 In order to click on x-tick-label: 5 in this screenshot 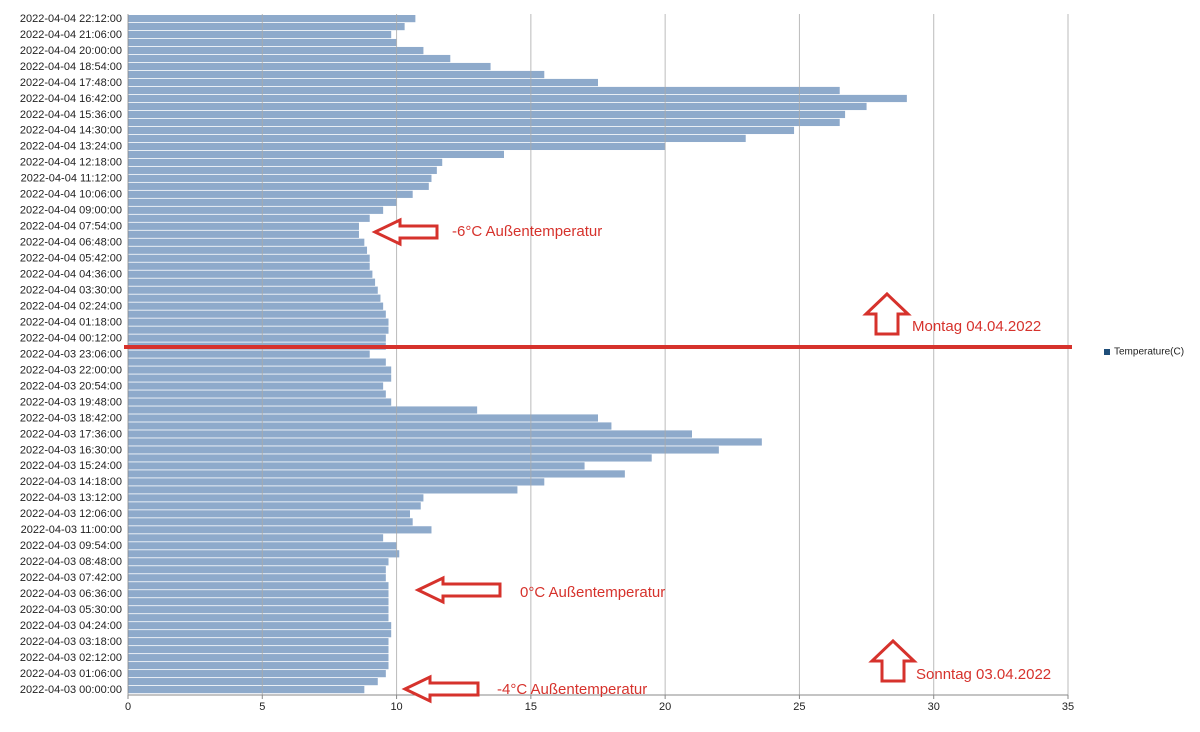, I will do `click(262, 707)`.